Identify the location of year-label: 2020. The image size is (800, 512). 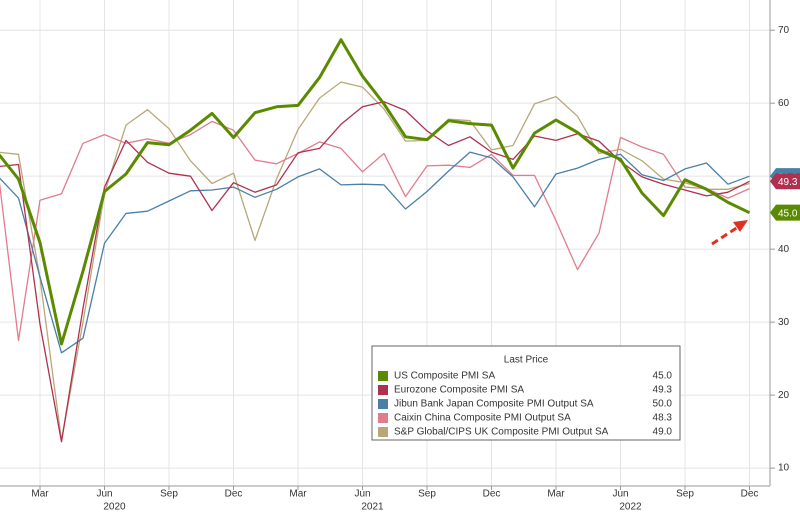
(114, 507).